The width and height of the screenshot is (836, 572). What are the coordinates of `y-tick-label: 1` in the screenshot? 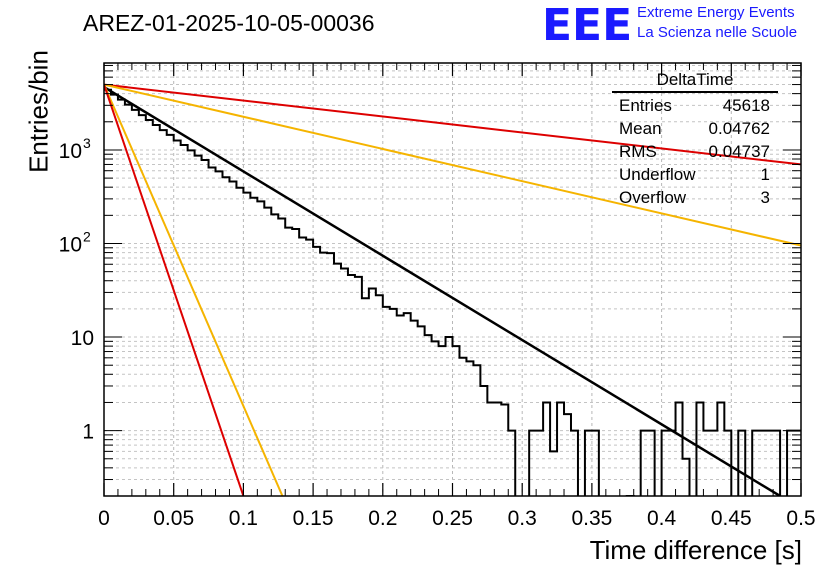 It's located at (88, 432).